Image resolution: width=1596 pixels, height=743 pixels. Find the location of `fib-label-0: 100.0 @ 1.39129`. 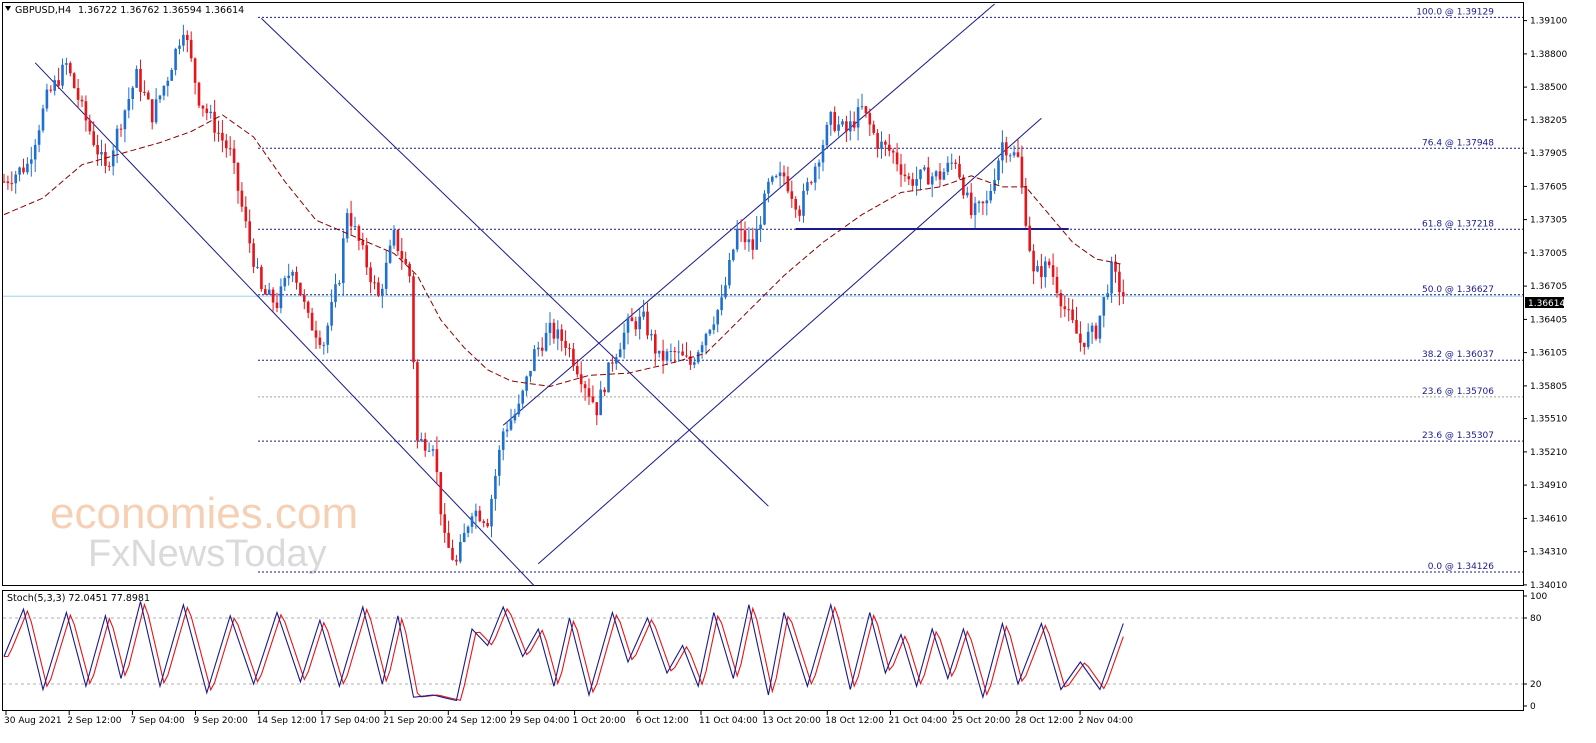

fib-label-0: 100.0 @ 1.39129 is located at coordinates (1455, 12).